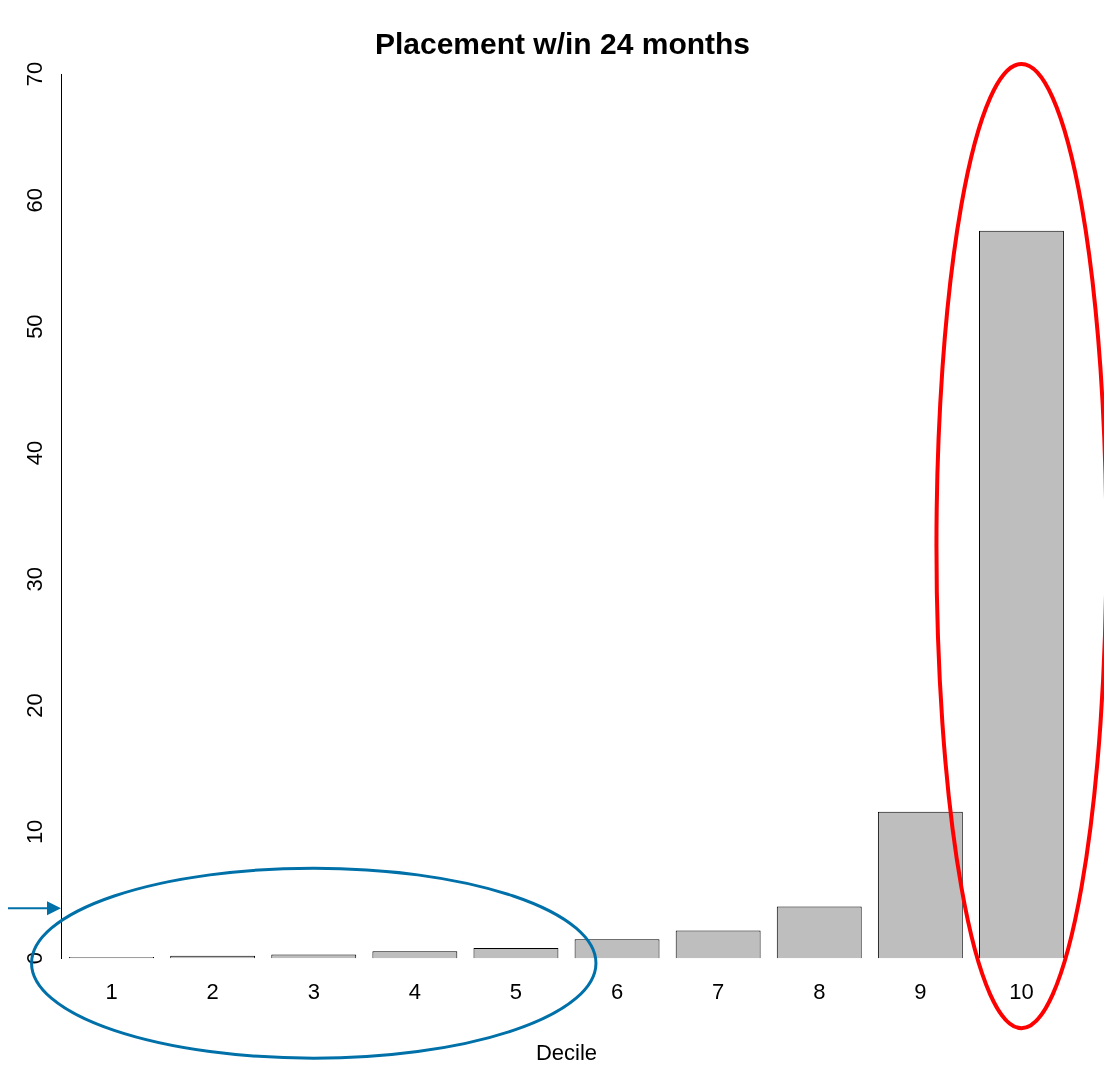  What do you see at coordinates (313, 992) in the screenshot?
I see `x-tick-label: 3` at bounding box center [313, 992].